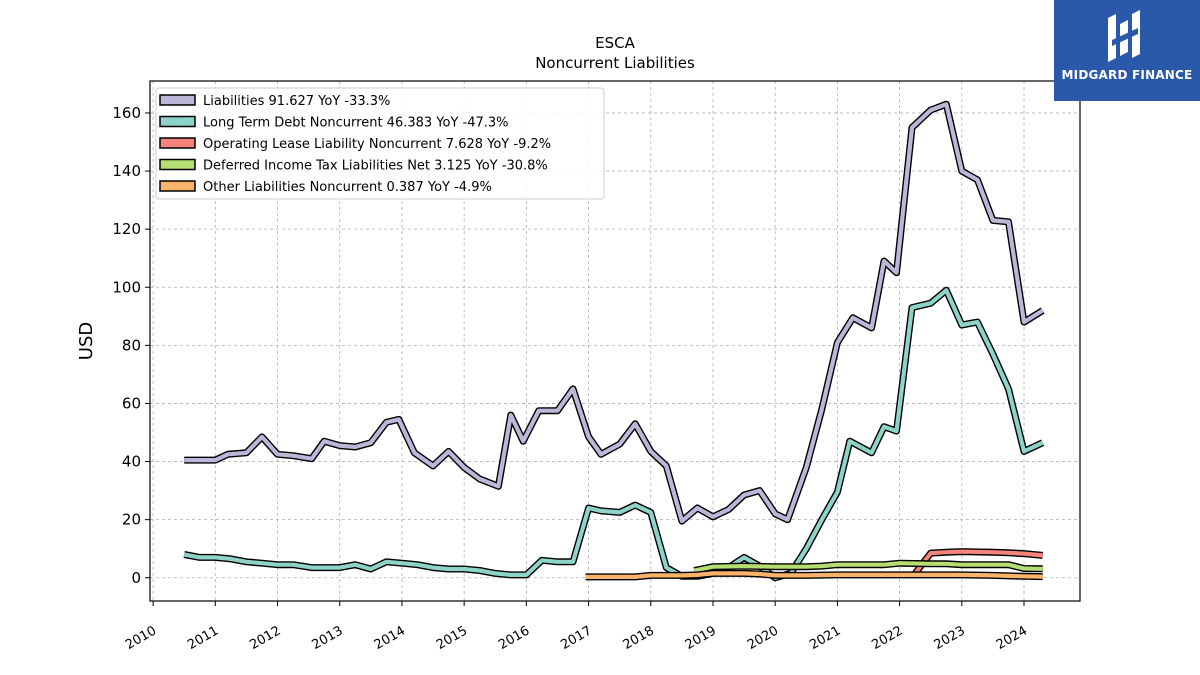 Image resolution: width=1200 pixels, height=675 pixels. I want to click on y-tick-label: 100, so click(126, 287).